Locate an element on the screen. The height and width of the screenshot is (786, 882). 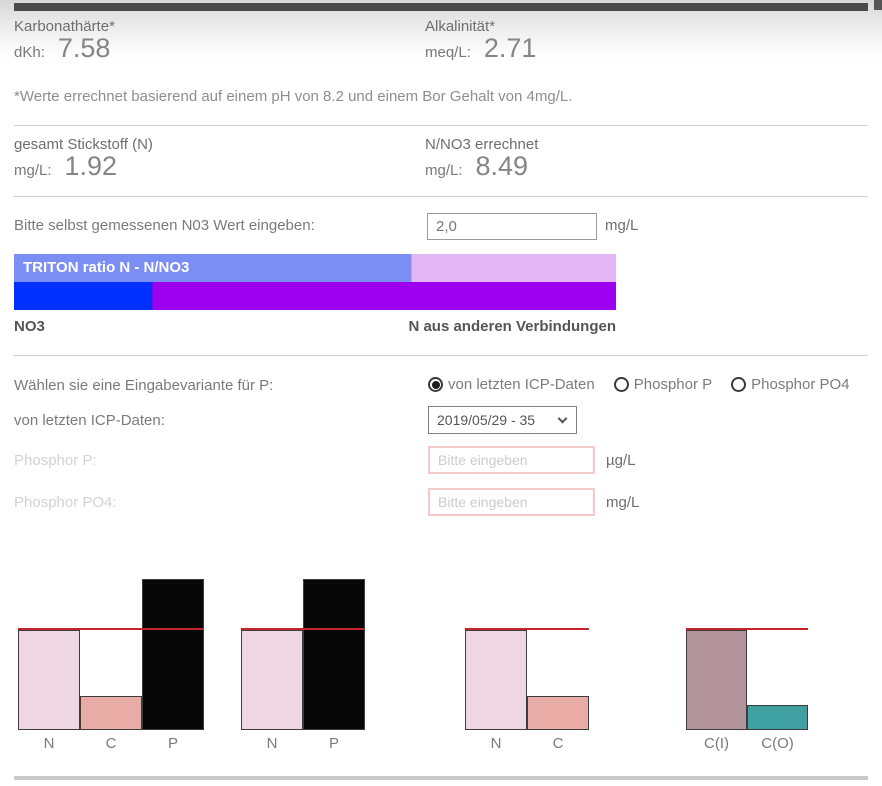
n-no3-label: N/NO3 errechnet is located at coordinates (482, 144).